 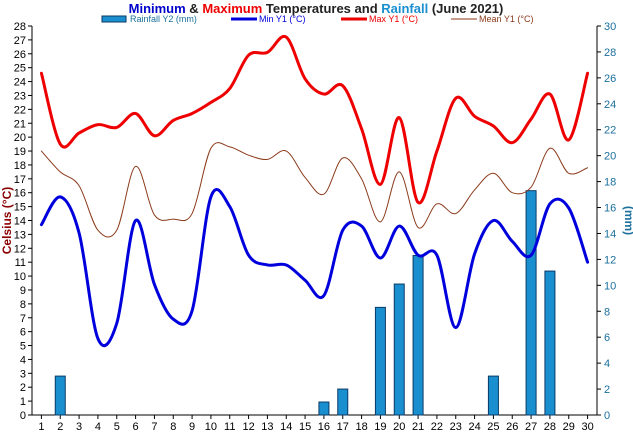 What do you see at coordinates (404, 8) in the screenshot?
I see `title-rainfall: Rainfall` at bounding box center [404, 8].